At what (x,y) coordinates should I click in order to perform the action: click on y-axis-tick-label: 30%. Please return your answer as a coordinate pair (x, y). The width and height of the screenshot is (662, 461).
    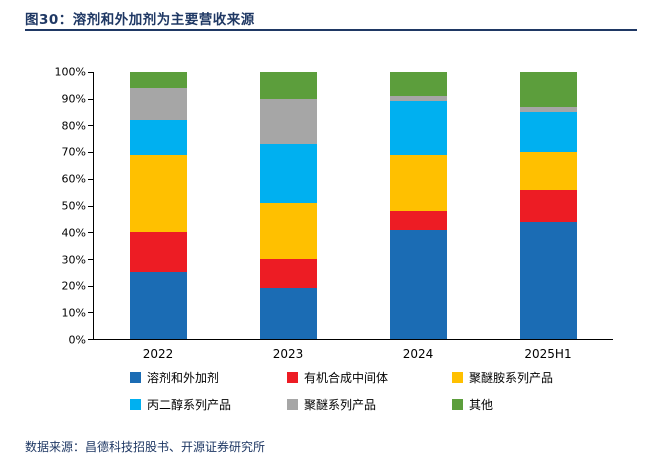
    Looking at the image, I should click on (73, 260).